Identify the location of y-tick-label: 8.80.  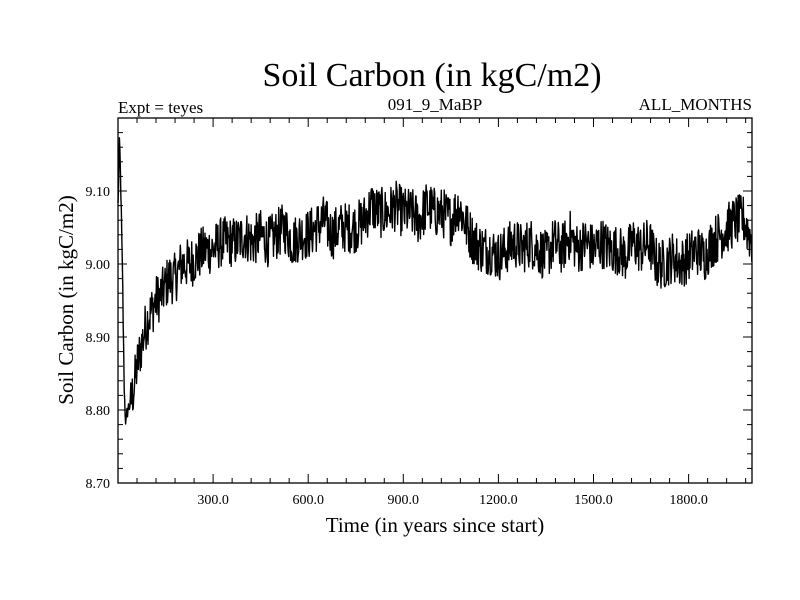
(98, 411).